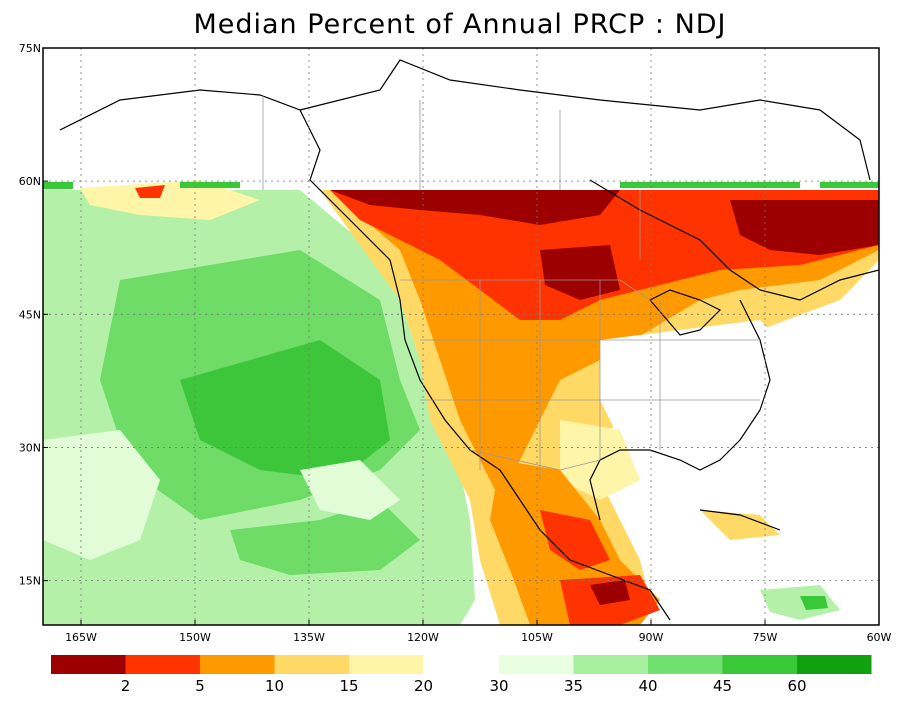 The image size is (904, 701). Describe the element at coordinates (573, 686) in the screenshot. I see `legend-label-wet: 35` at that location.